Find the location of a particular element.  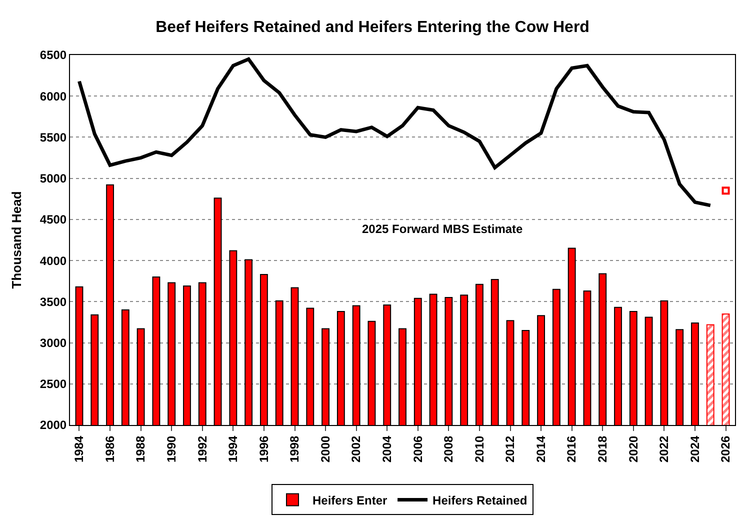

y-tick-label: 4500 is located at coordinates (53, 219).